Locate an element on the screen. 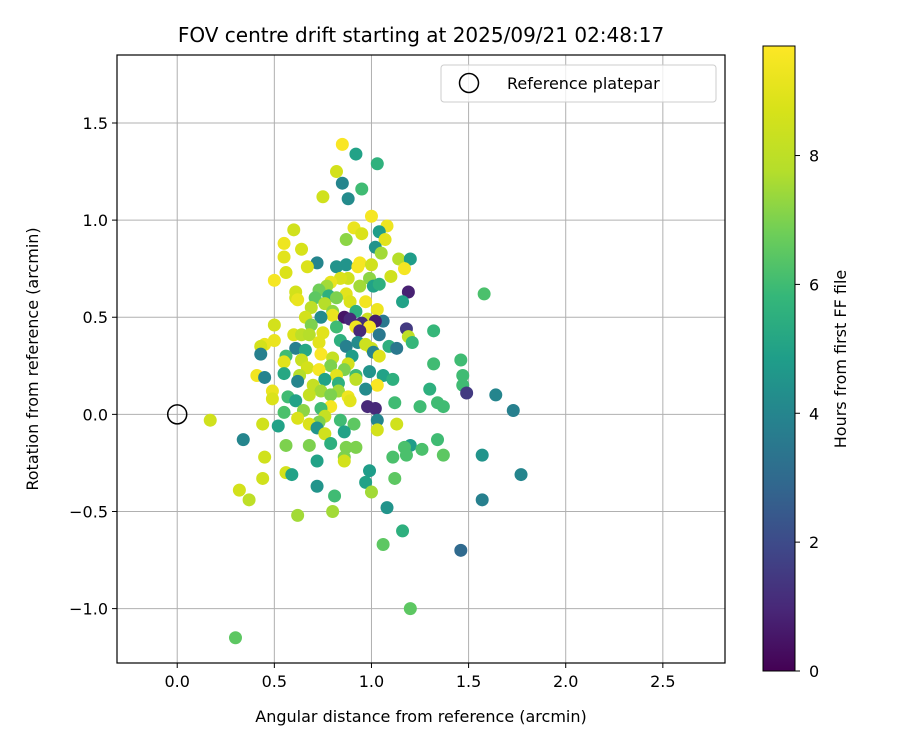  reference-platepar-marker is located at coordinates (177, 414).